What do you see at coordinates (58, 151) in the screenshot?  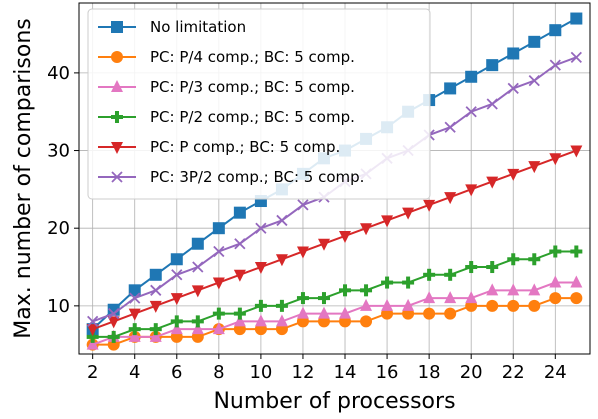 I see `y-tick-label: 30` at bounding box center [58, 151].